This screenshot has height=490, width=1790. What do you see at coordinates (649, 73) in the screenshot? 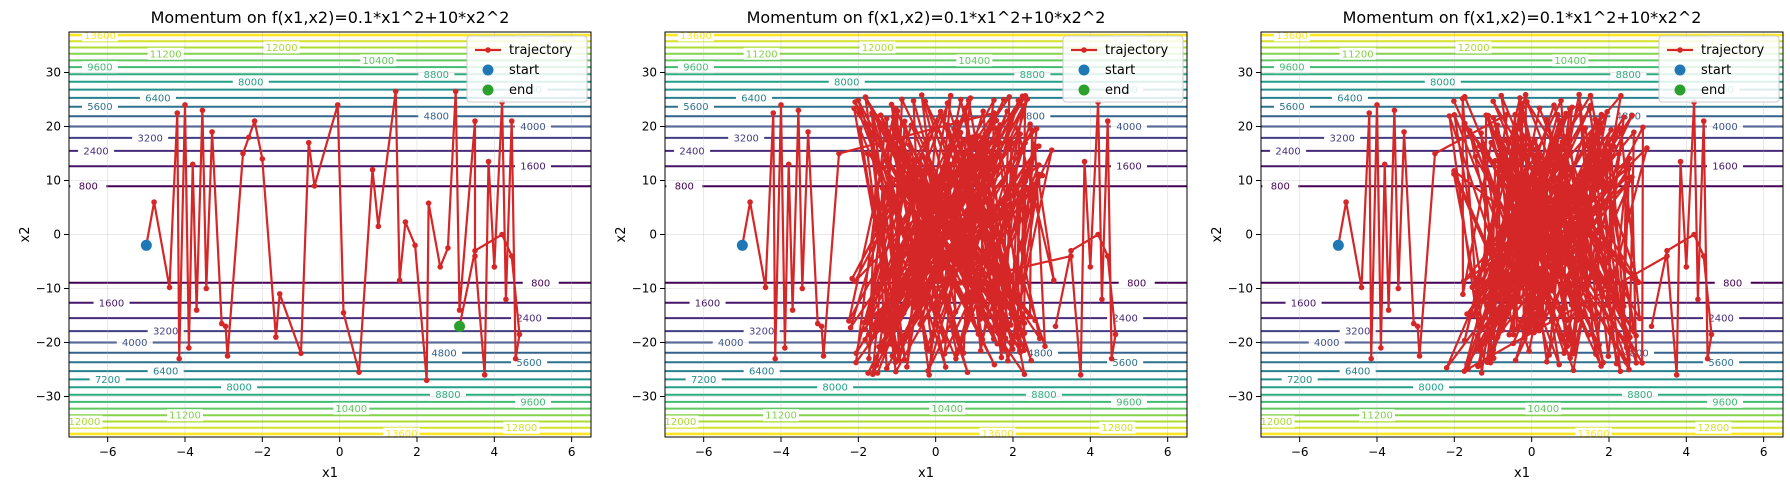
I see `y-tick-label: 30` at bounding box center [649, 73].